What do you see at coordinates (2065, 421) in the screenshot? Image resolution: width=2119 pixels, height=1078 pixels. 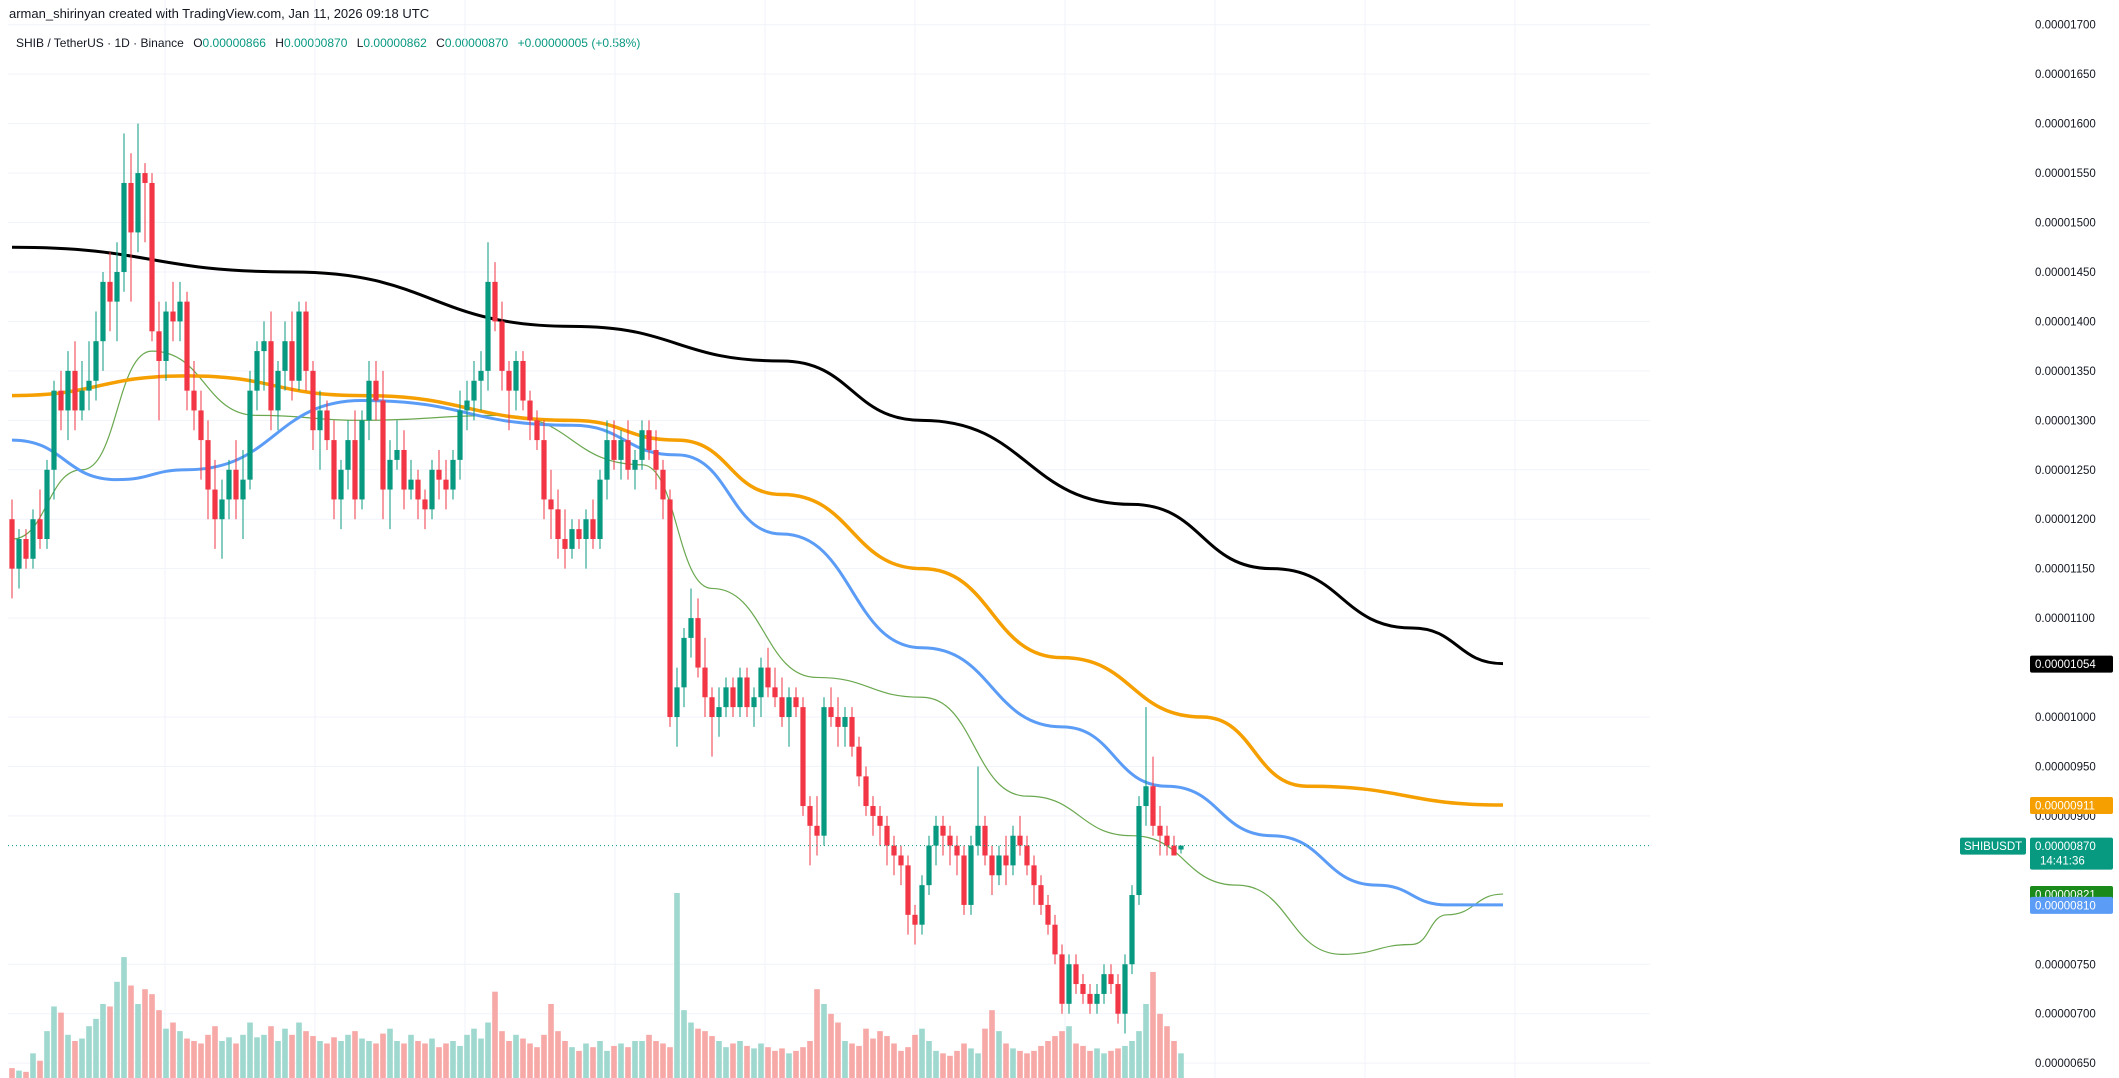 I see `y-tick-label: 0.00001300` at bounding box center [2065, 421].